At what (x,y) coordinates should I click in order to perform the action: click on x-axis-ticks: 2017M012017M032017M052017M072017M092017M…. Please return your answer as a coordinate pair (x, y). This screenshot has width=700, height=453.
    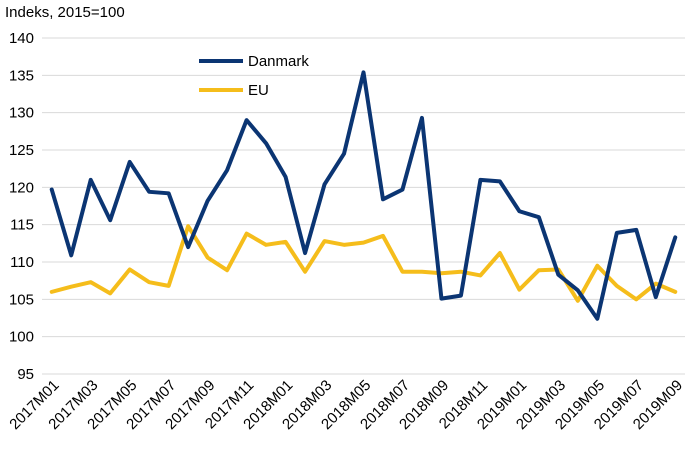
    Looking at the image, I should click on (346, 405).